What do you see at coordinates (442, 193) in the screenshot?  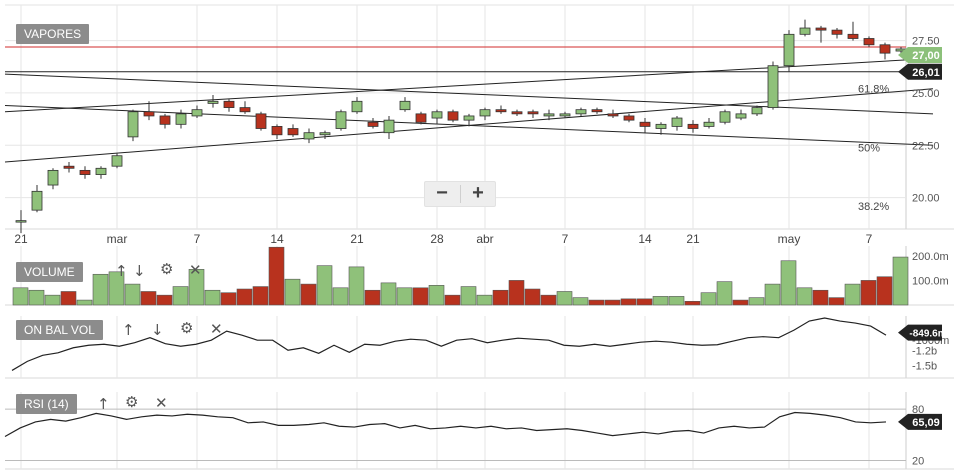 I see `zoom-out-button: −` at bounding box center [442, 193].